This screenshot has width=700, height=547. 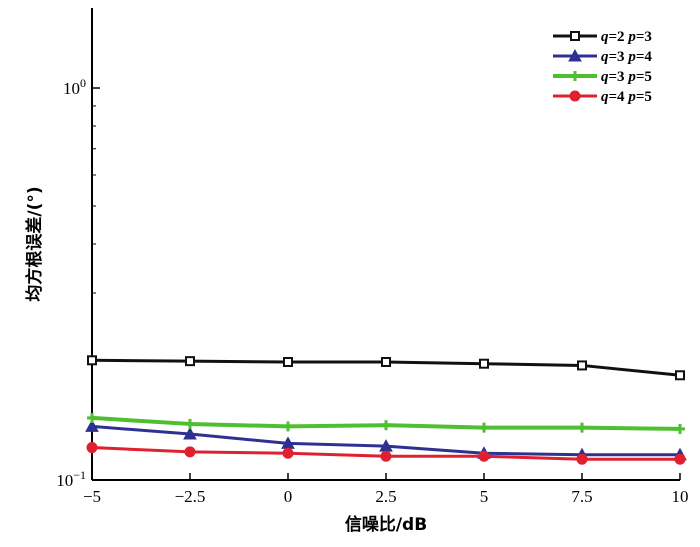 What do you see at coordinates (92, 496) in the screenshot?
I see `x-tick-label: −5` at bounding box center [92, 496].